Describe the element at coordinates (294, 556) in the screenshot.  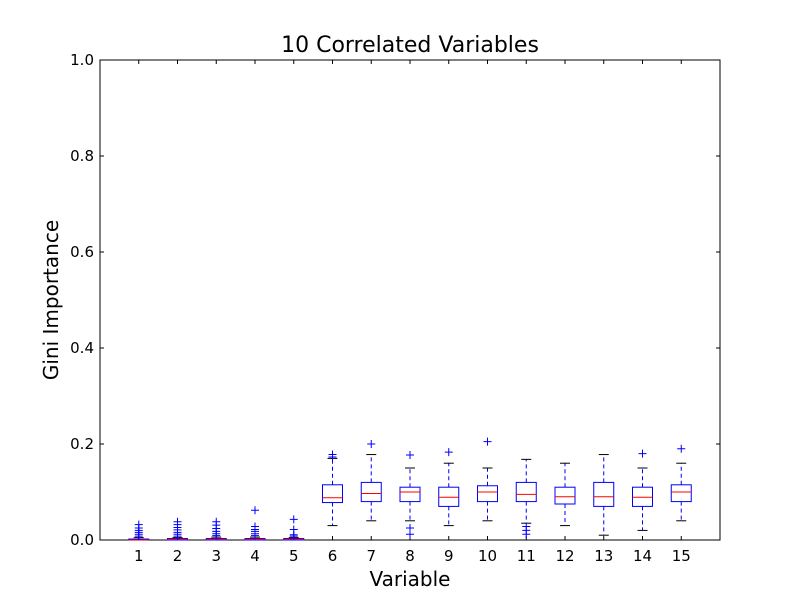
I see `x-tick-label: 5` at that location.